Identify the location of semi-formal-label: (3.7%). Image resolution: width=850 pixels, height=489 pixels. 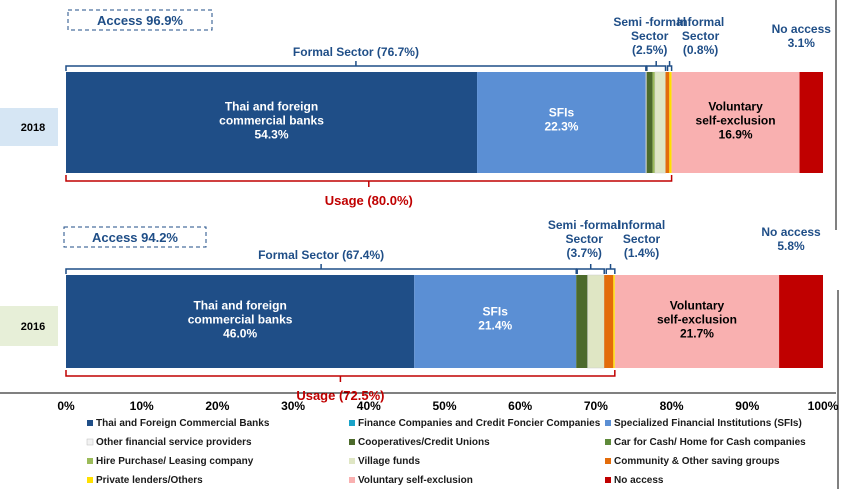
(584, 253).